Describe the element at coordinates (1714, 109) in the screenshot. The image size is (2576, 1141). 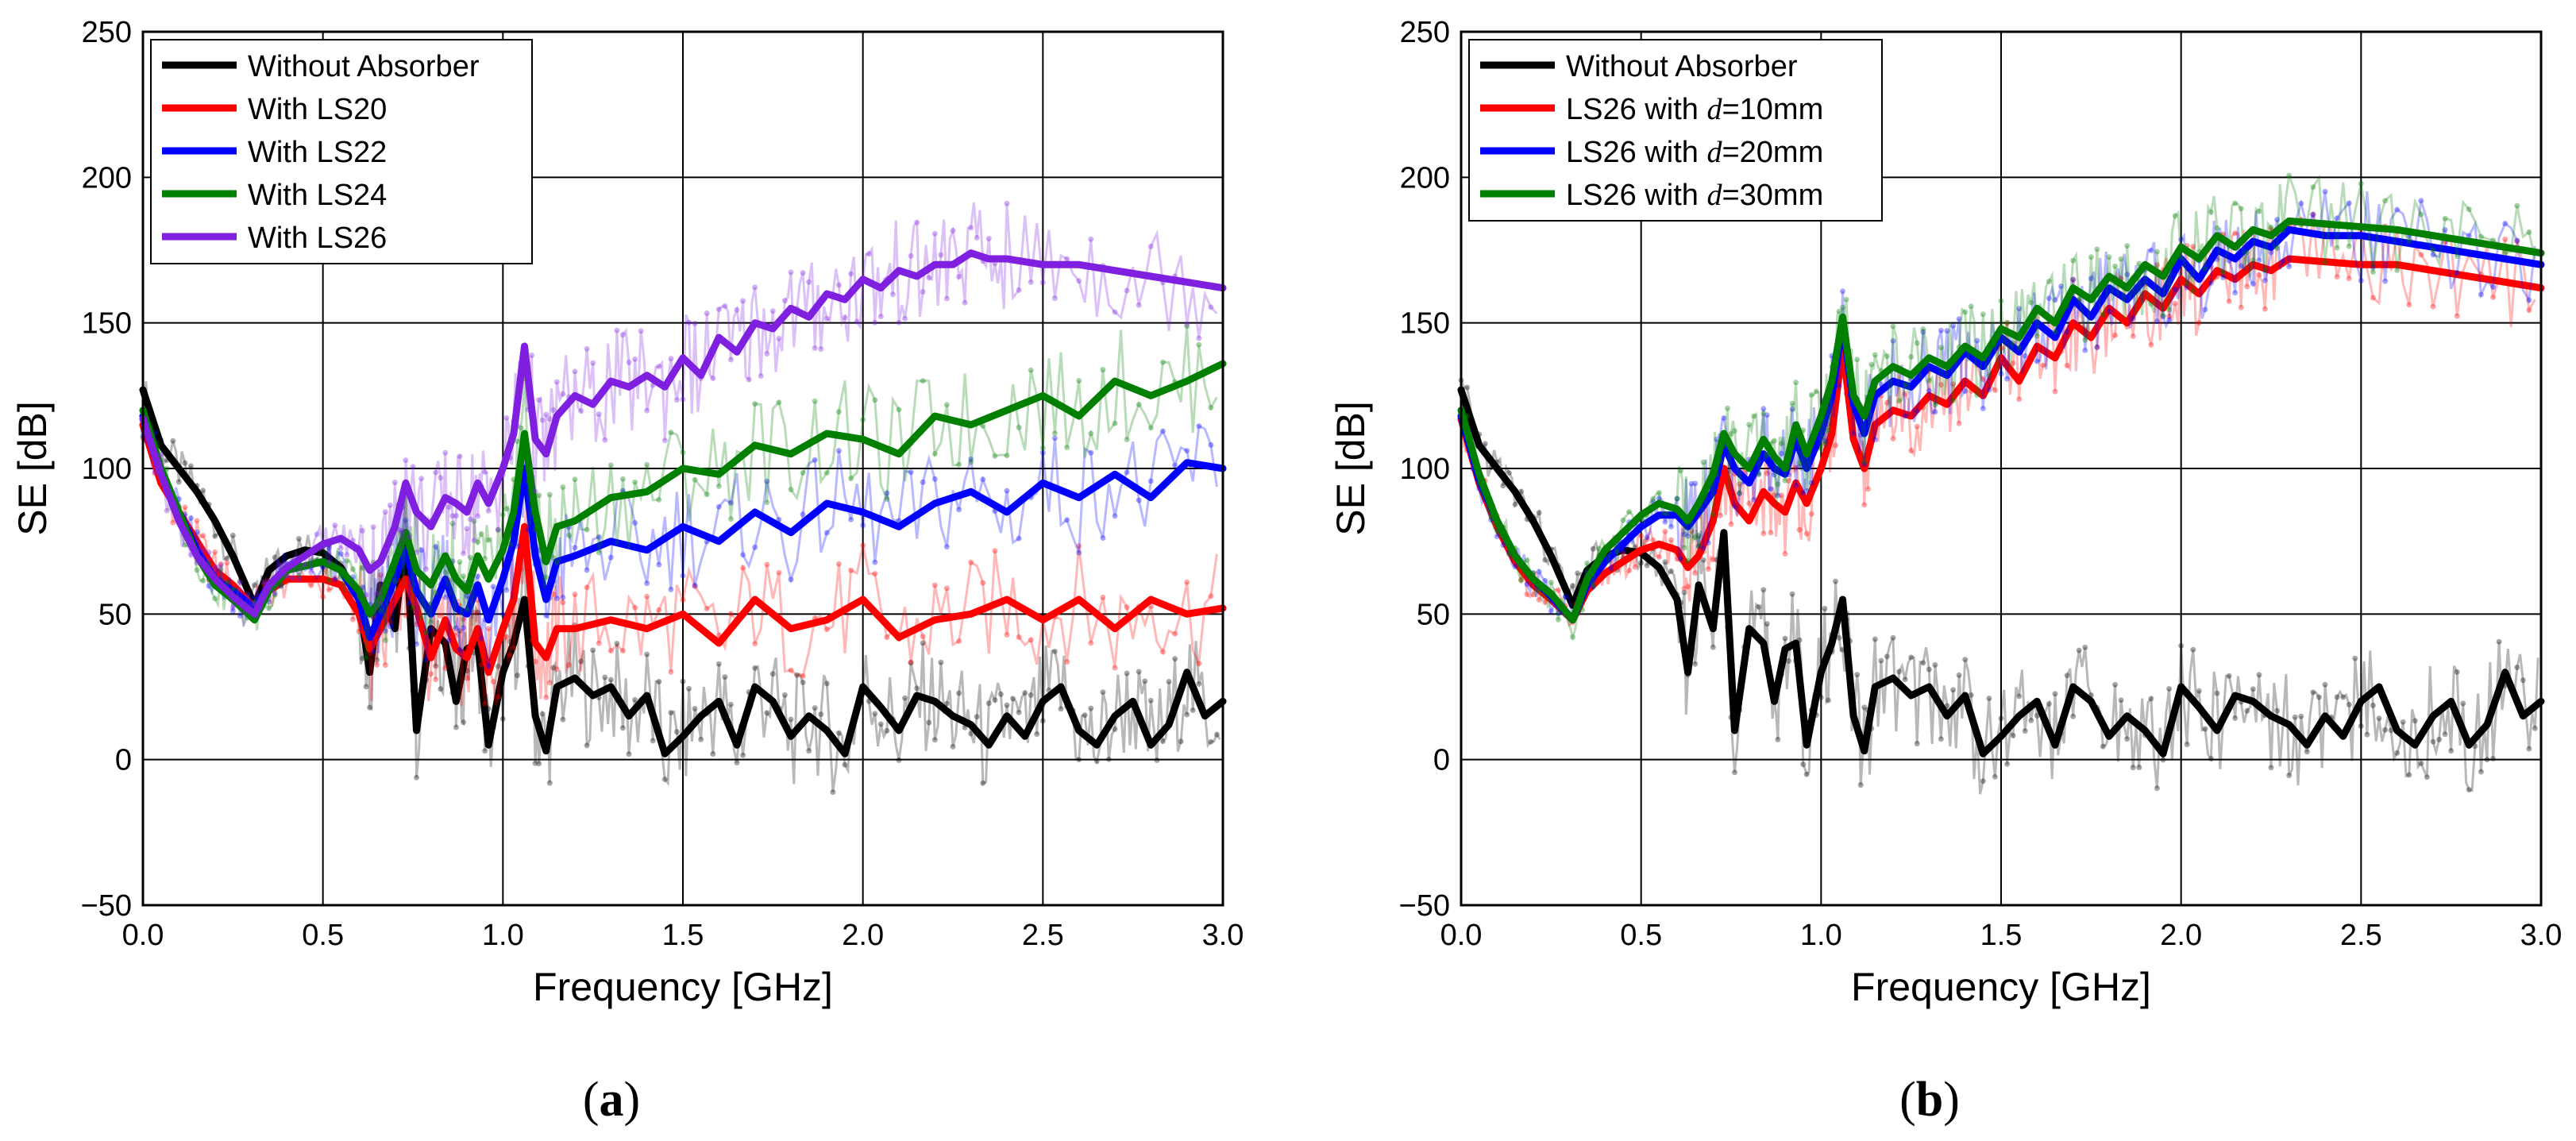
I see `legend-label-variable: d` at that location.